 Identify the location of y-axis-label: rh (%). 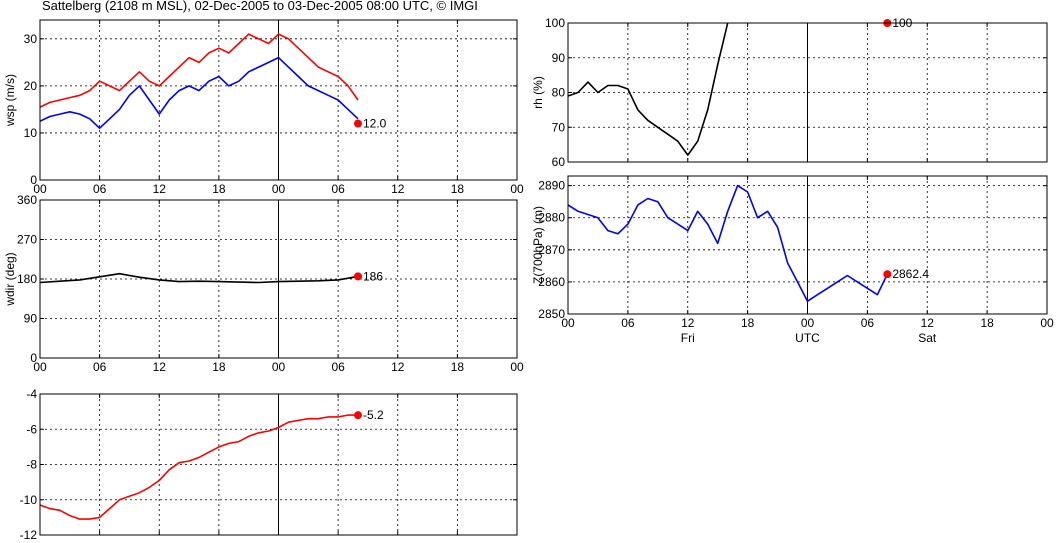
(538, 92).